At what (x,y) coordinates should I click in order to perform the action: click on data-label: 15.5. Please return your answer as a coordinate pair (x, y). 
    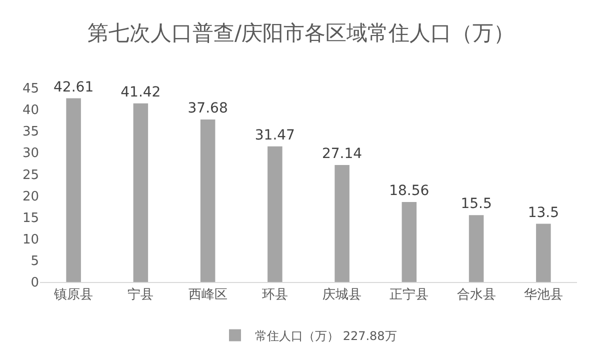
    Looking at the image, I should click on (476, 204).